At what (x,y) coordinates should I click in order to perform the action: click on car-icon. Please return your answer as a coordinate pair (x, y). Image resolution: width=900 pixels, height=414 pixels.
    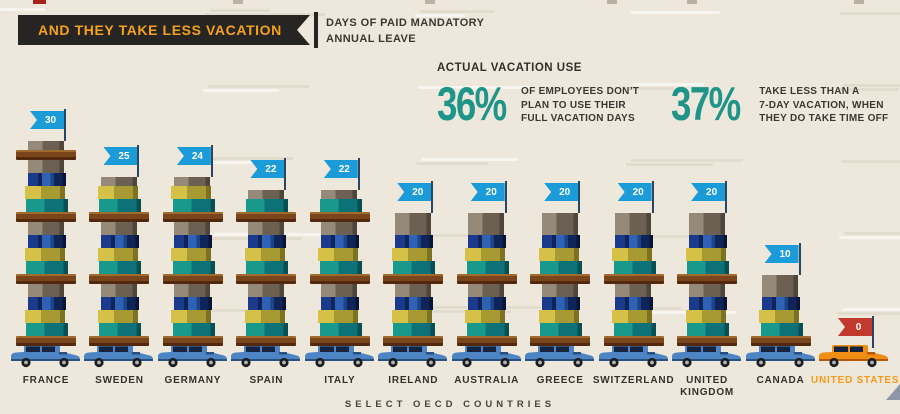
    Looking at the image, I should click on (119, 355).